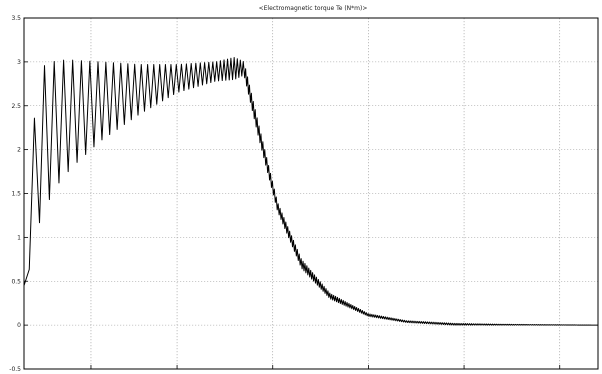 The height and width of the screenshot is (374, 602). What do you see at coordinates (19, 150) in the screenshot?
I see `y-tick-label: 2` at bounding box center [19, 150].